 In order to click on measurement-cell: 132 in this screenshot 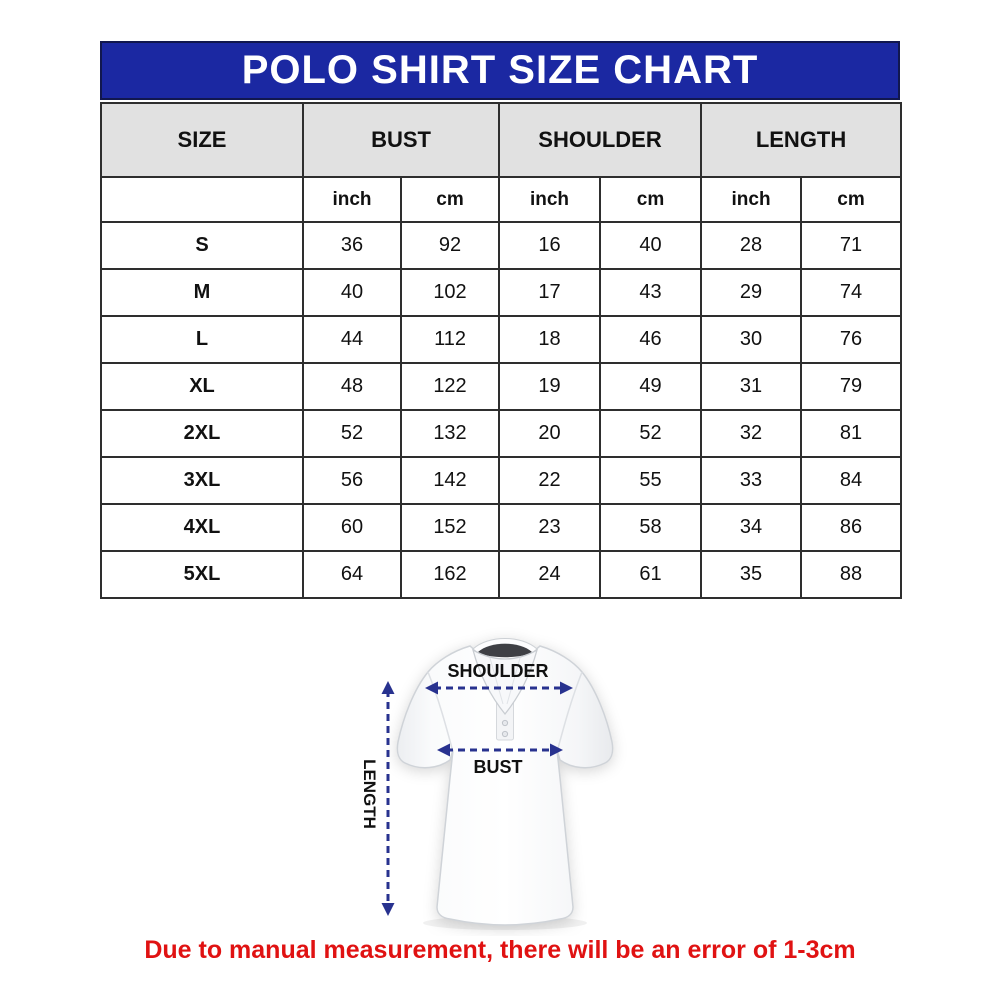, I will do `click(450, 433)`.